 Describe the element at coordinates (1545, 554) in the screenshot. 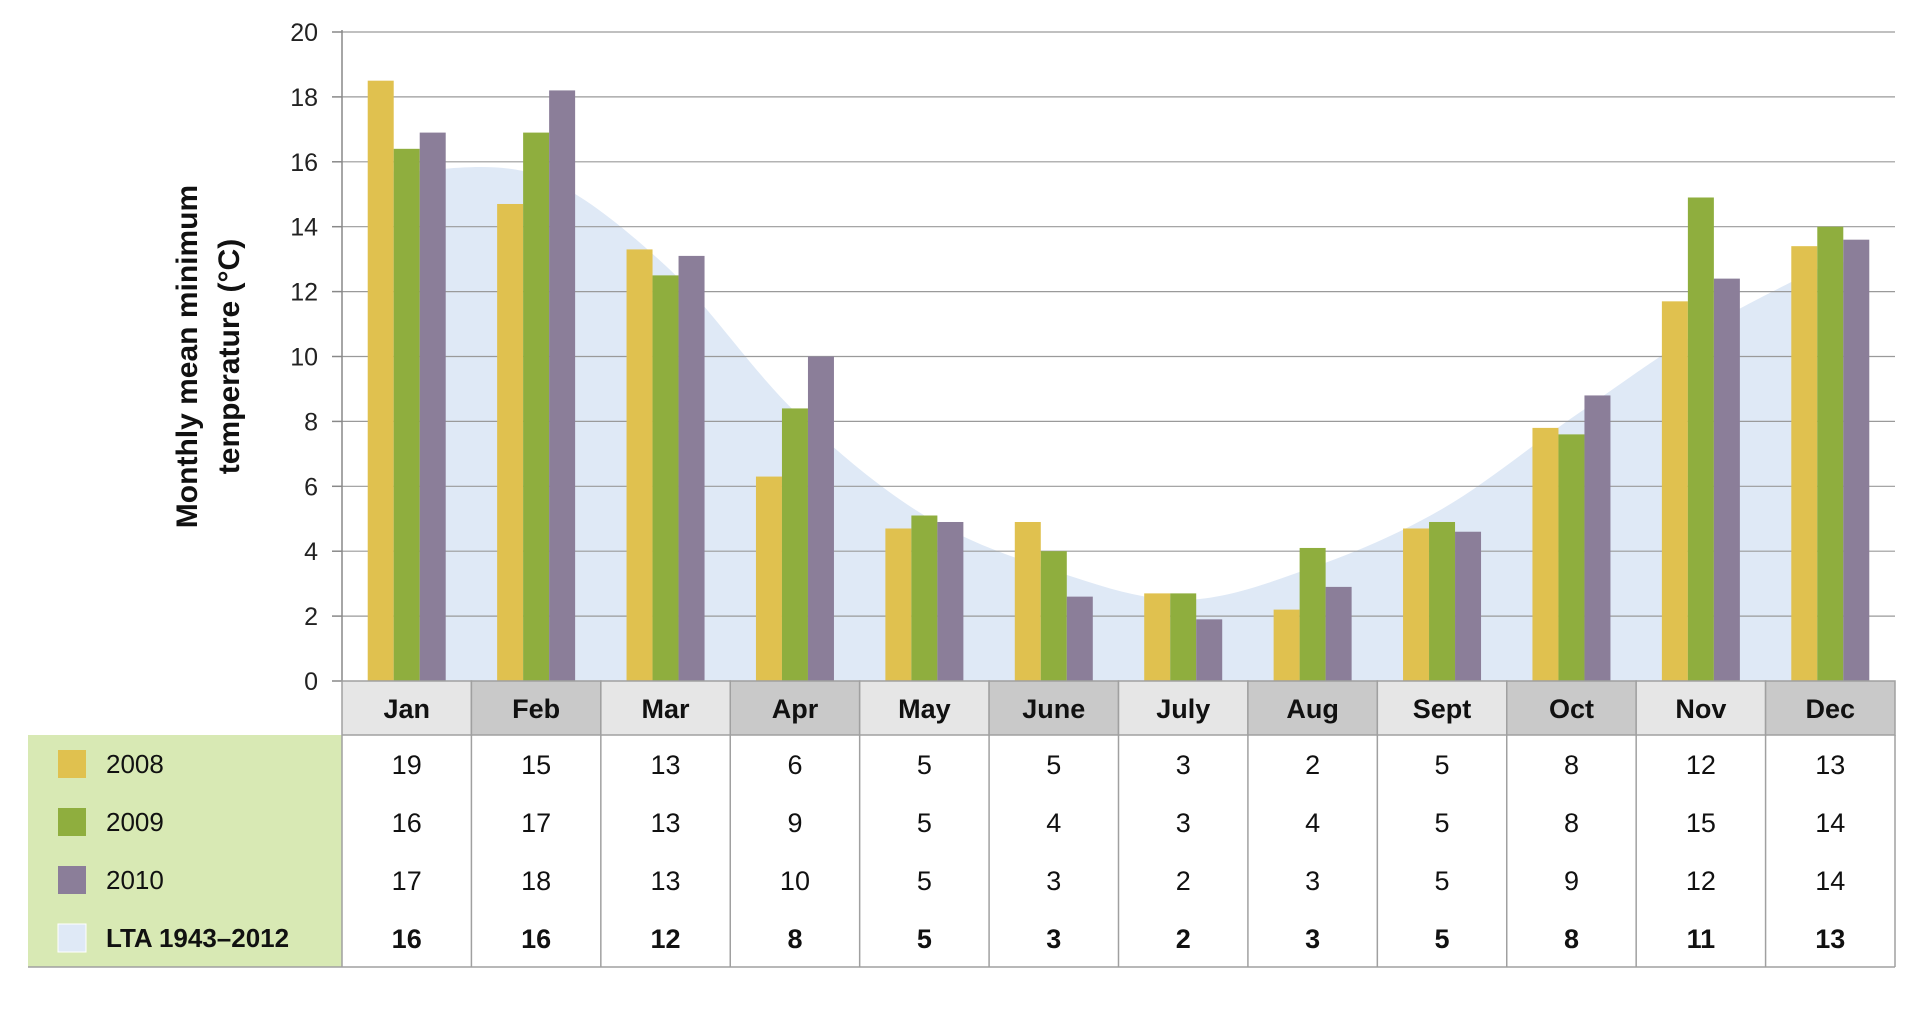

I see `bar-2008-Oct` at that location.